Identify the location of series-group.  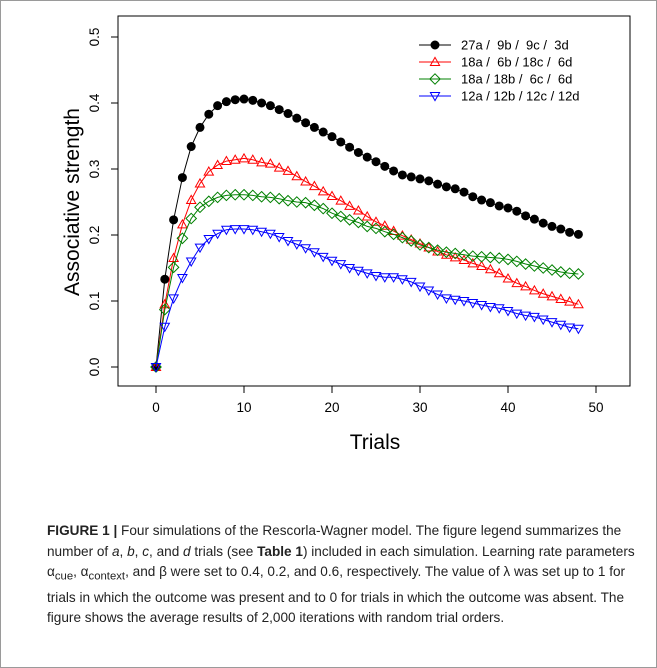
(367, 299).